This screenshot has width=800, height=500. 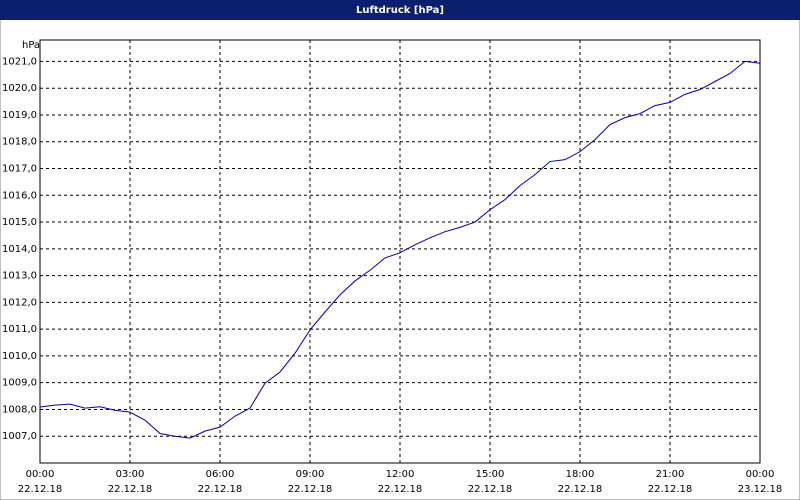 What do you see at coordinates (19, 115) in the screenshot?
I see `y-tick-label: 1019,0` at bounding box center [19, 115].